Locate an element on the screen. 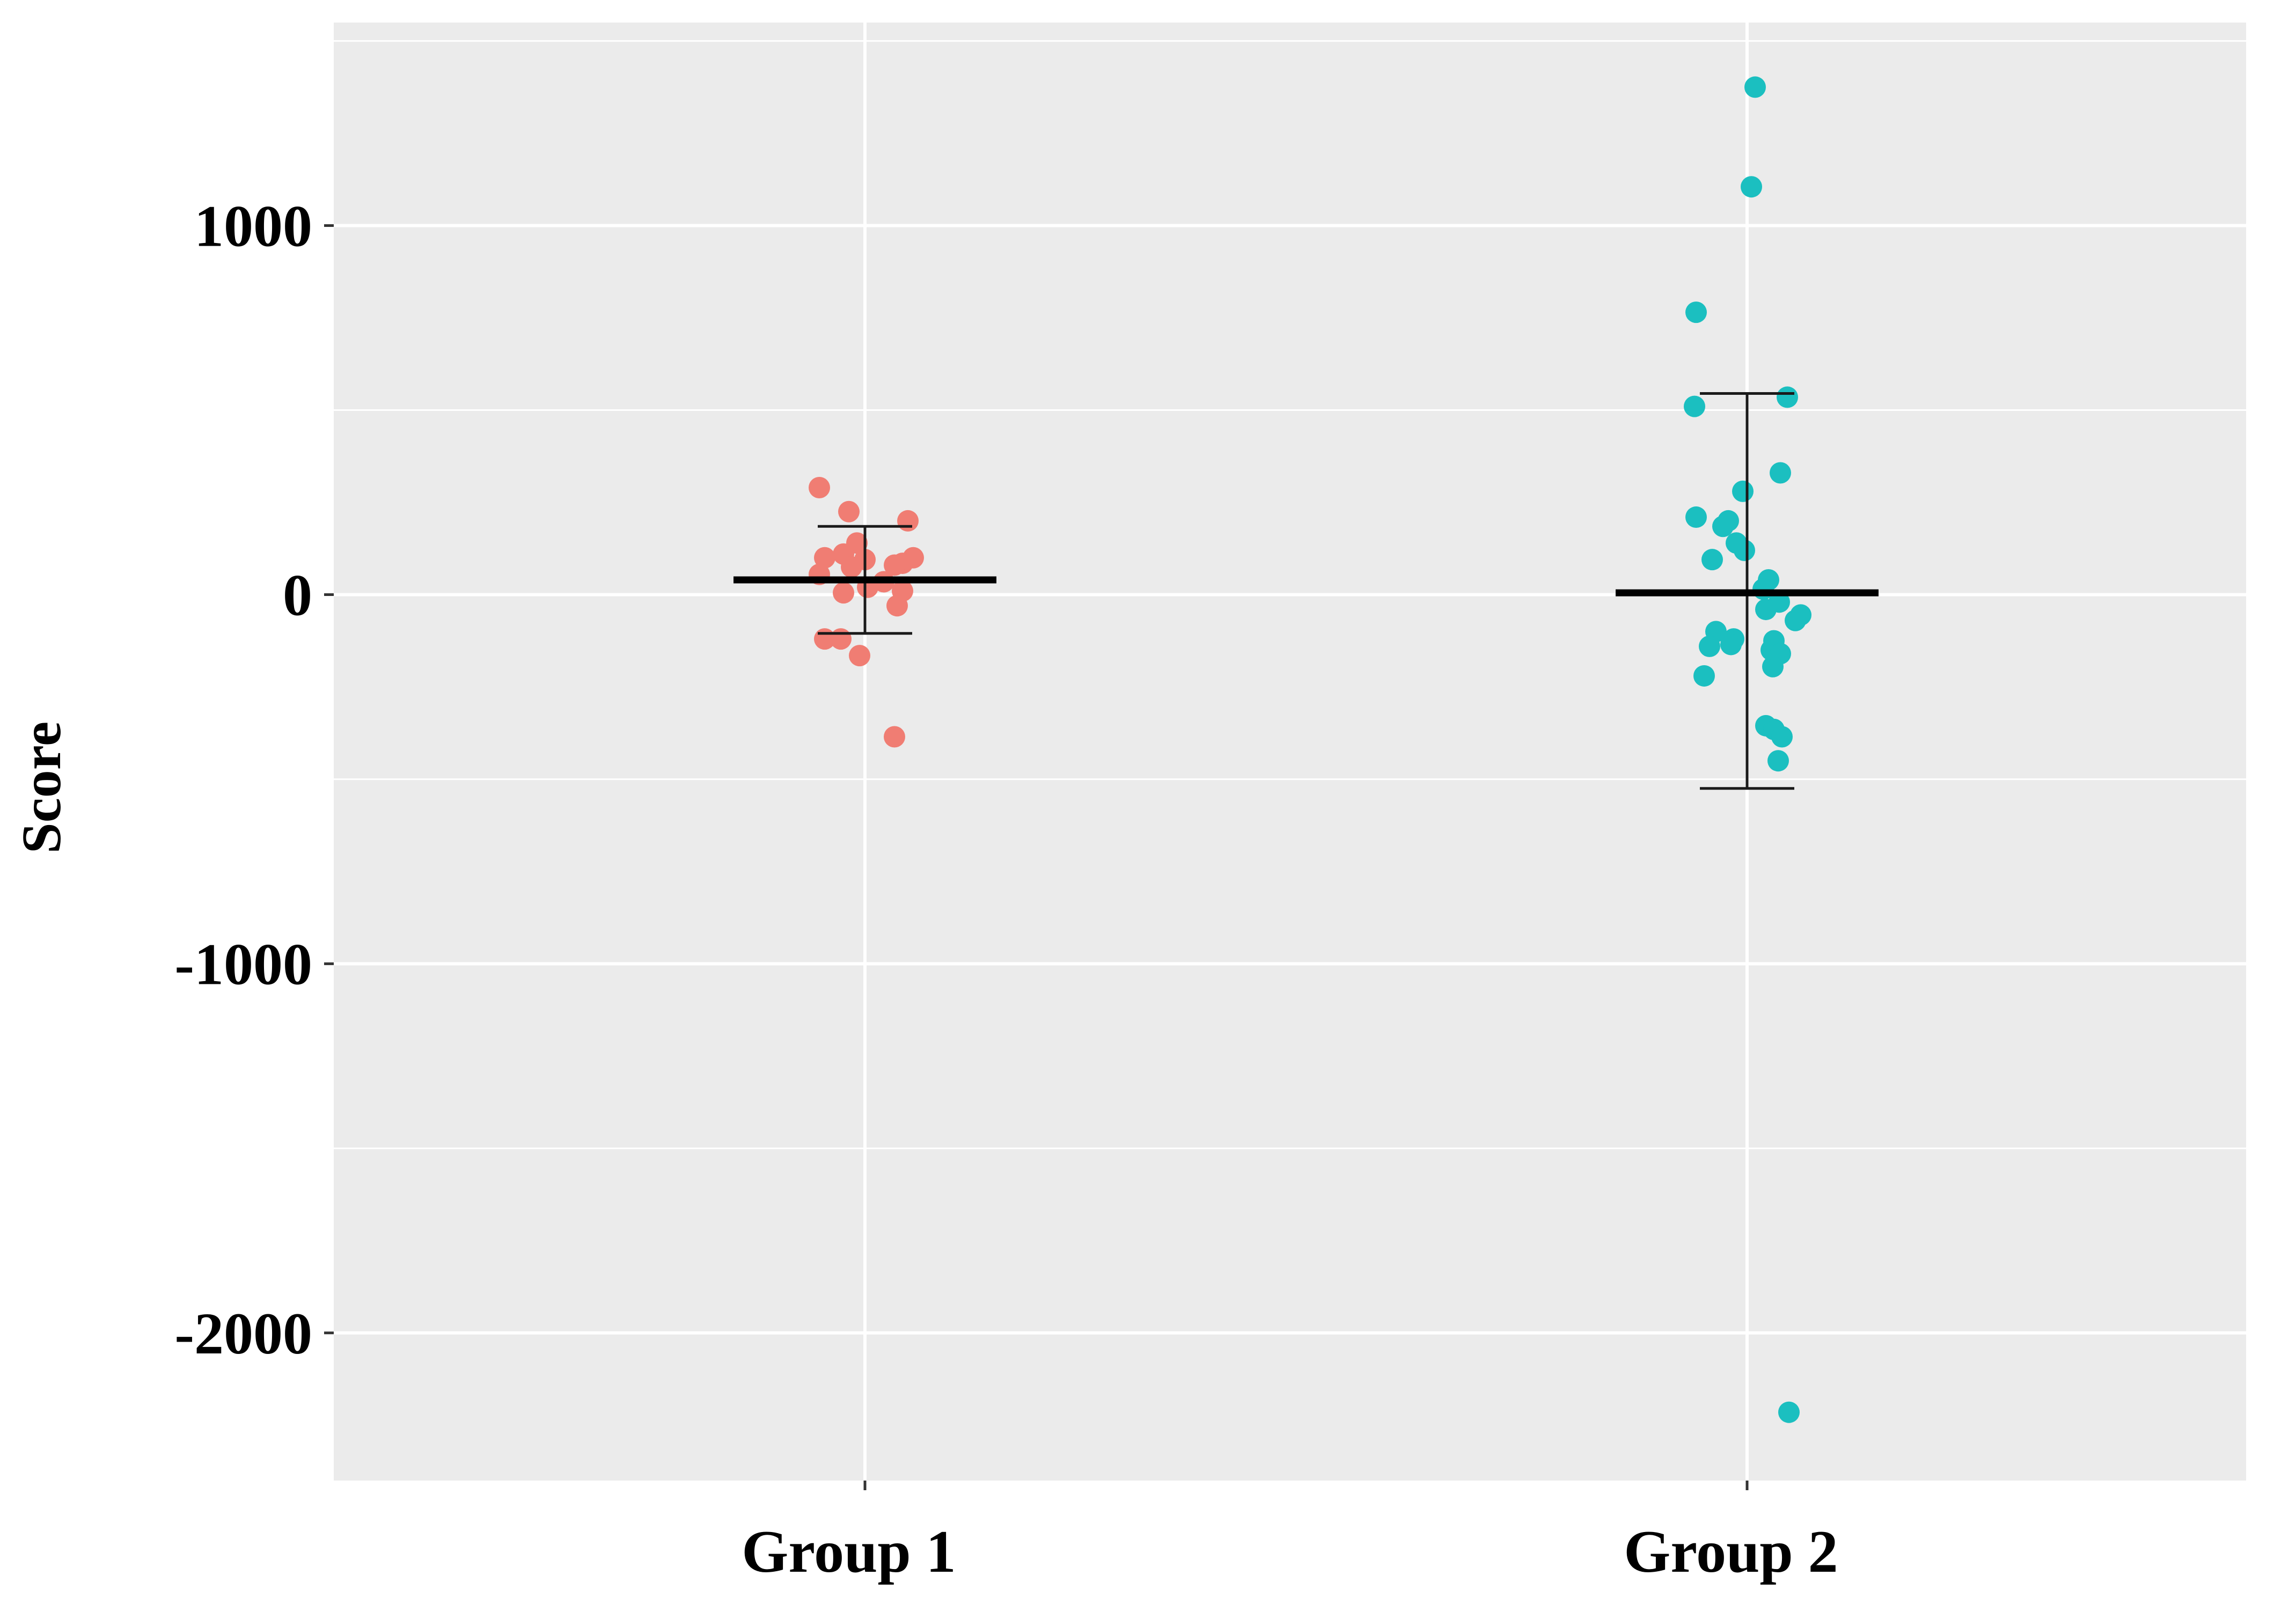 Image resolution: width=2296 pixels, height=1605 pixels. y-tick-label: -1000 is located at coordinates (243, 964).